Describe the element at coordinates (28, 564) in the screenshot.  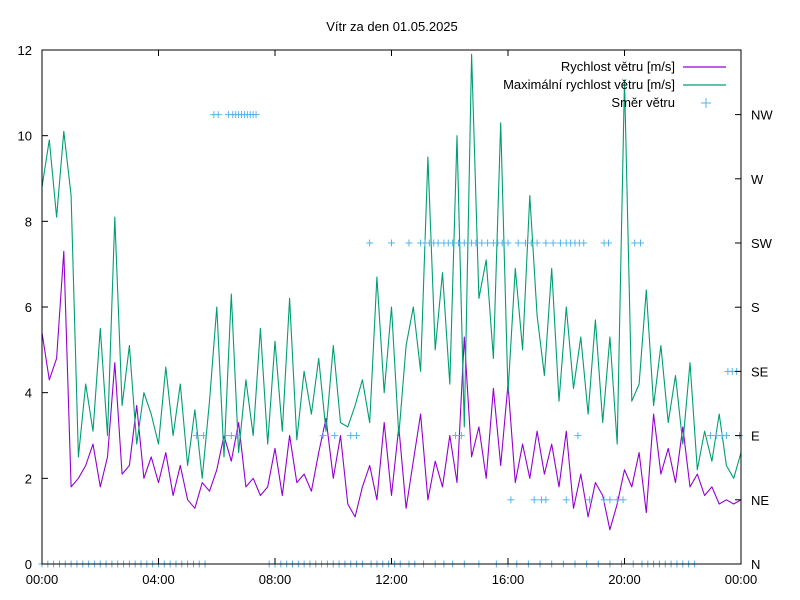
I see `y-tick-label: 0` at that location.